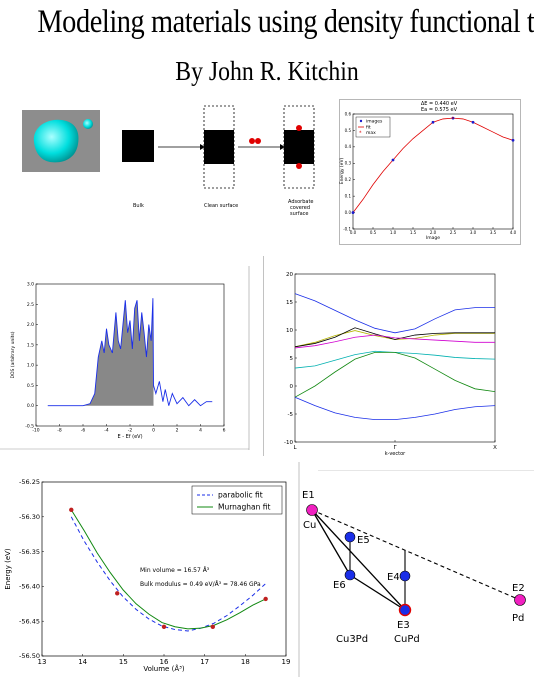 The height and width of the screenshot is (677, 534). What do you see at coordinates (407, 639) in the screenshot?
I see `label-cupd: CuPd` at bounding box center [407, 639].